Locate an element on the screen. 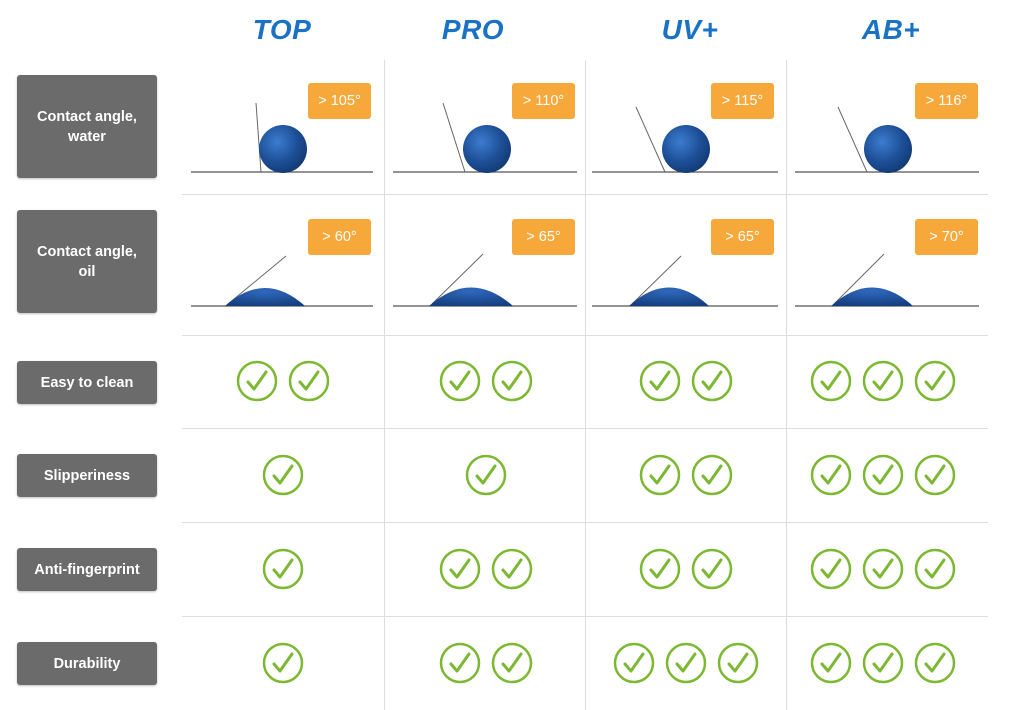 The width and height of the screenshot is (1022, 710). slipperiness-rating-uv-plus is located at coordinates (686, 475).